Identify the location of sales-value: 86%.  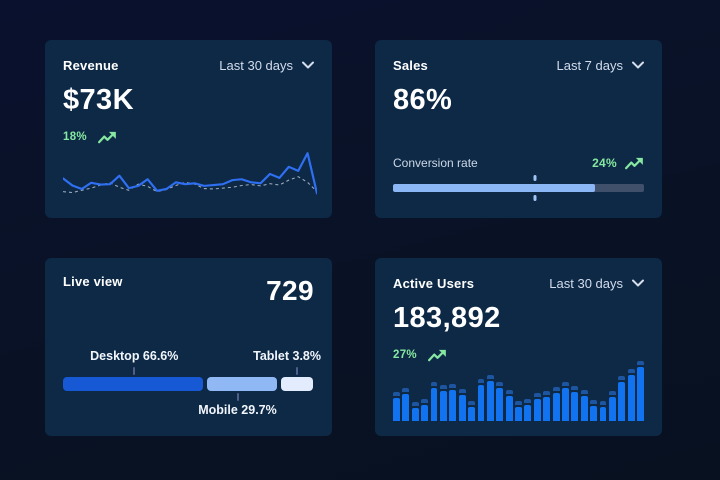
(423, 100).